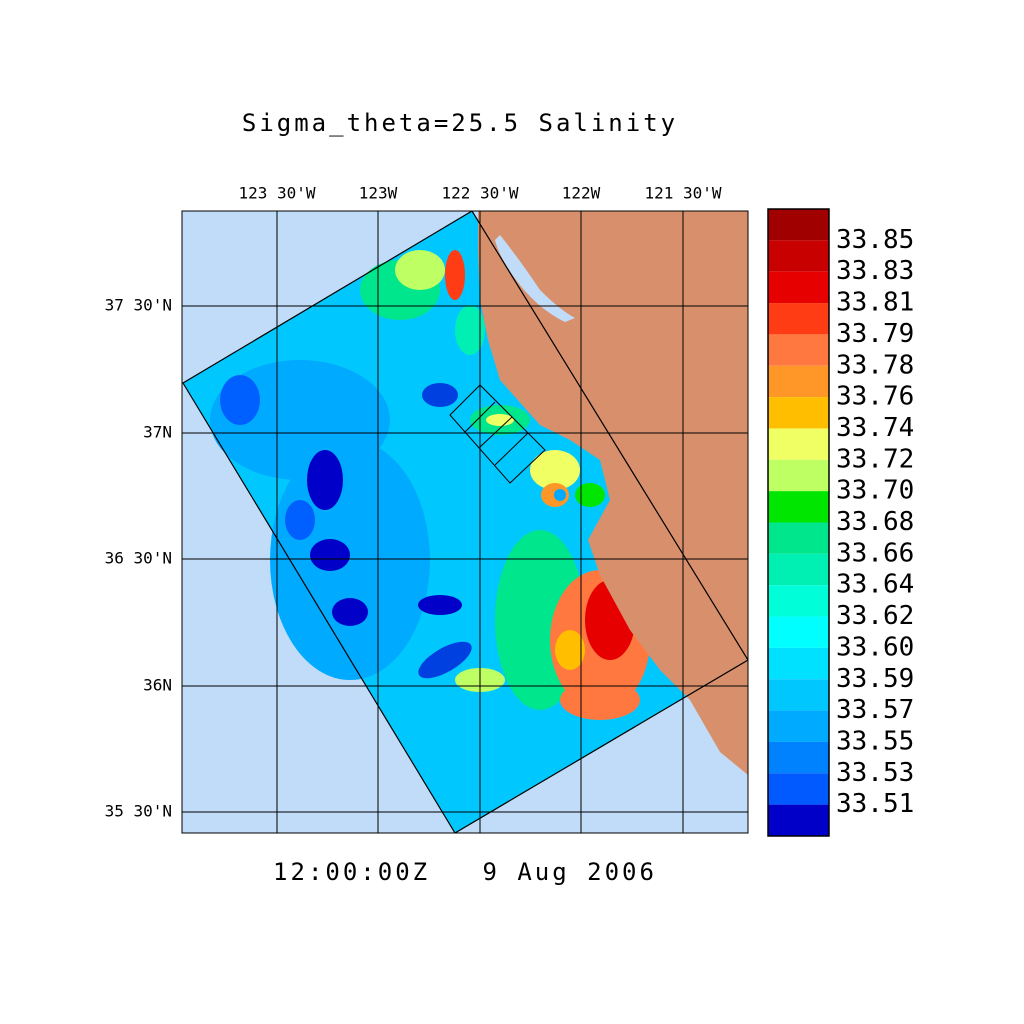 Image resolution: width=1024 pixels, height=1024 pixels. Describe the element at coordinates (875, 271) in the screenshot. I see `colorbar-label: 33.83` at that location.